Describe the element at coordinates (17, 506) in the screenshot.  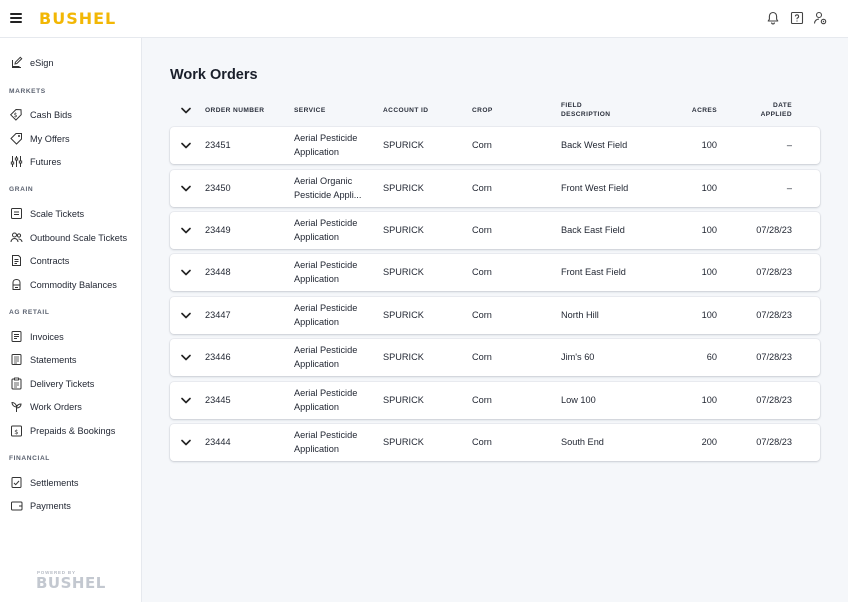
I see `wallet-icon` at that location.